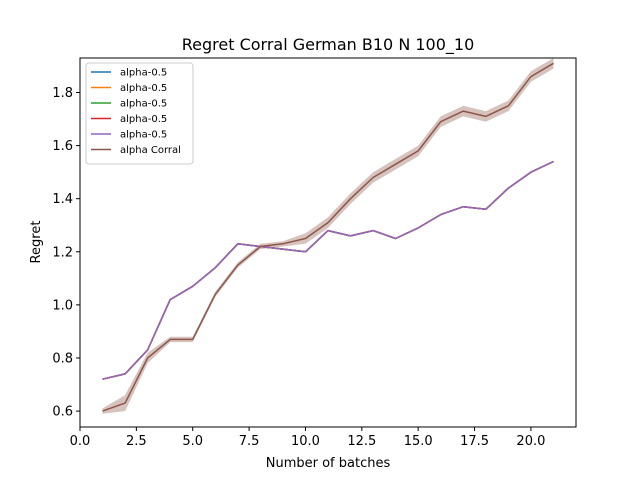 This screenshot has width=640, height=480. I want to click on legend-box, so click(139, 113).